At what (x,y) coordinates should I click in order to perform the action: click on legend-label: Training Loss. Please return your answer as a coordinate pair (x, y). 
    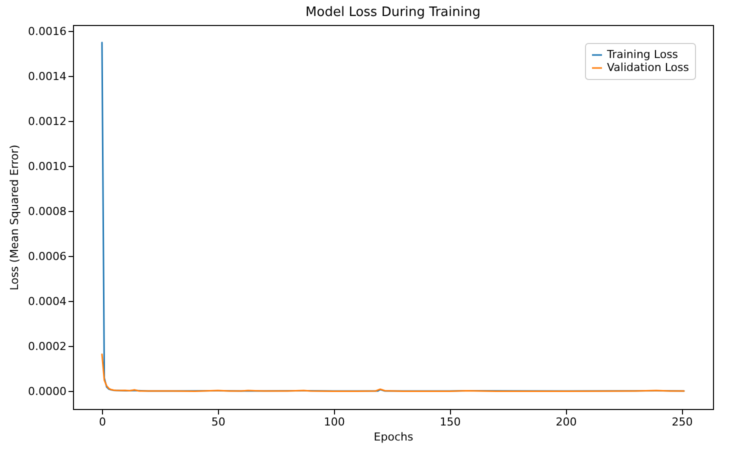
    Looking at the image, I should click on (642, 54).